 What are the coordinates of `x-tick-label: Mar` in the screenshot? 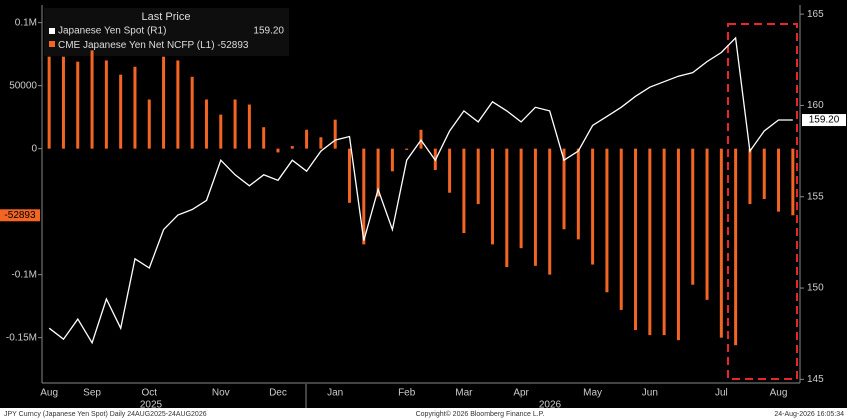 It's located at (464, 393).